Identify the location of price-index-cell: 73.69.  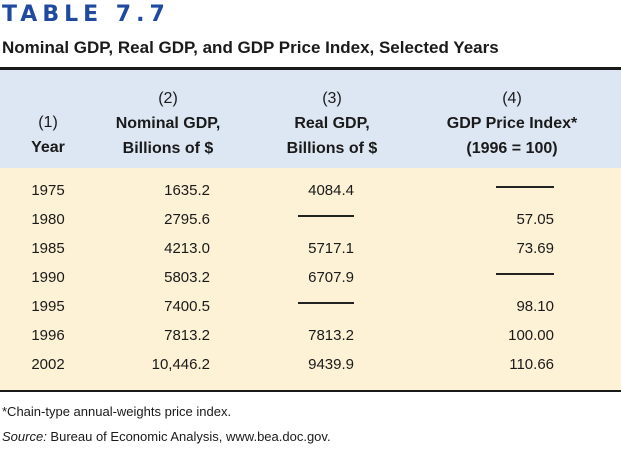
(535, 248).